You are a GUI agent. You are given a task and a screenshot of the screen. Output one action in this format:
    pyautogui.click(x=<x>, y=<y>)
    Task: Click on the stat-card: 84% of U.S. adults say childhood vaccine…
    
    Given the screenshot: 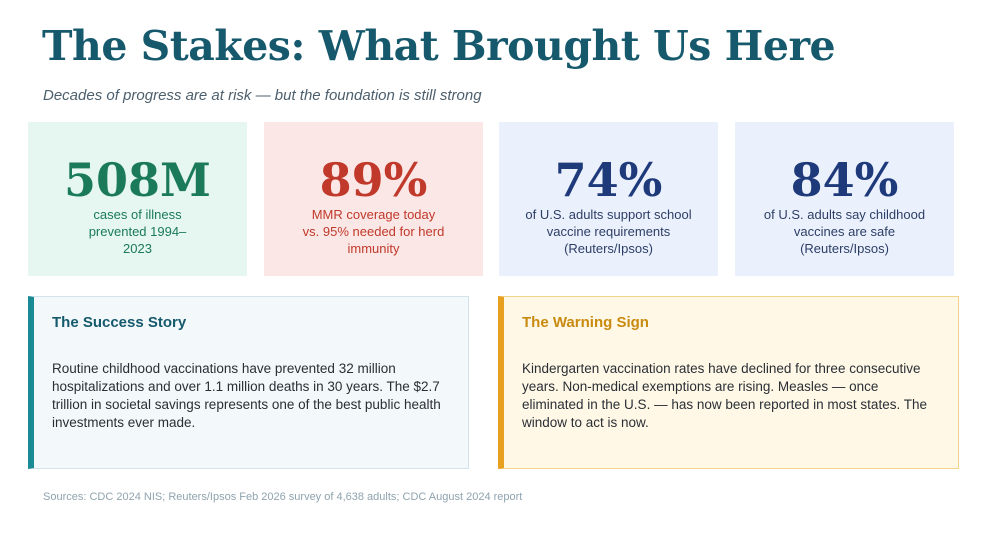 What is the action you would take?
    pyautogui.click(x=844, y=199)
    